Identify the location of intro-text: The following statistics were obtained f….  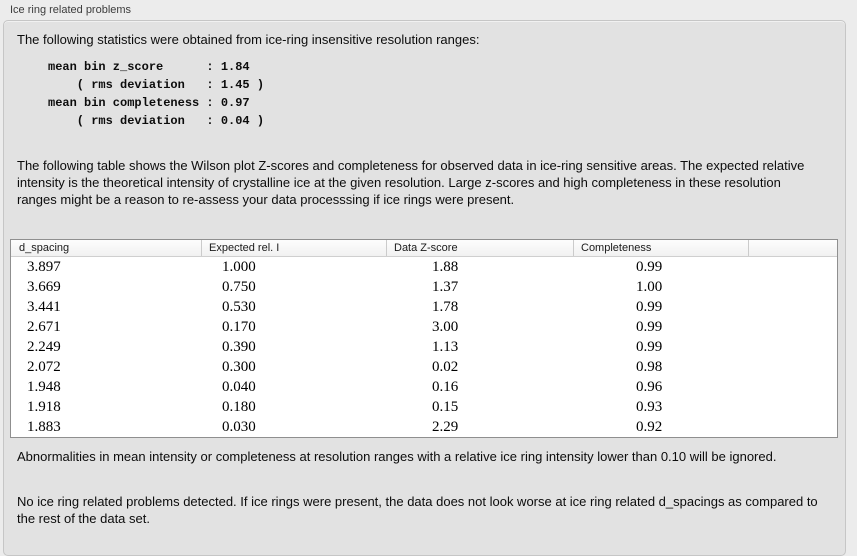
(248, 39).